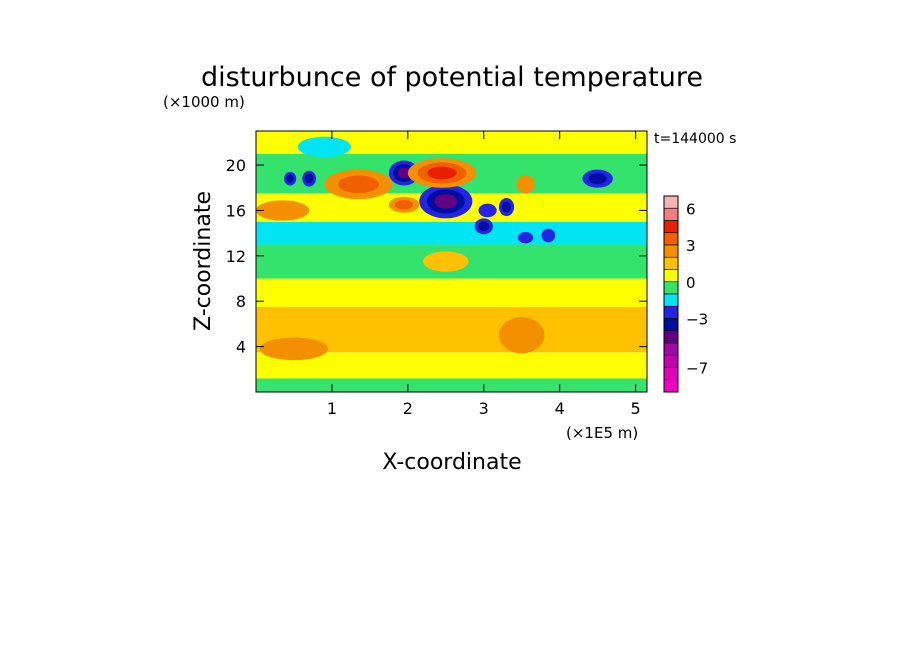  I want to click on colorbar-frame, so click(671, 294).